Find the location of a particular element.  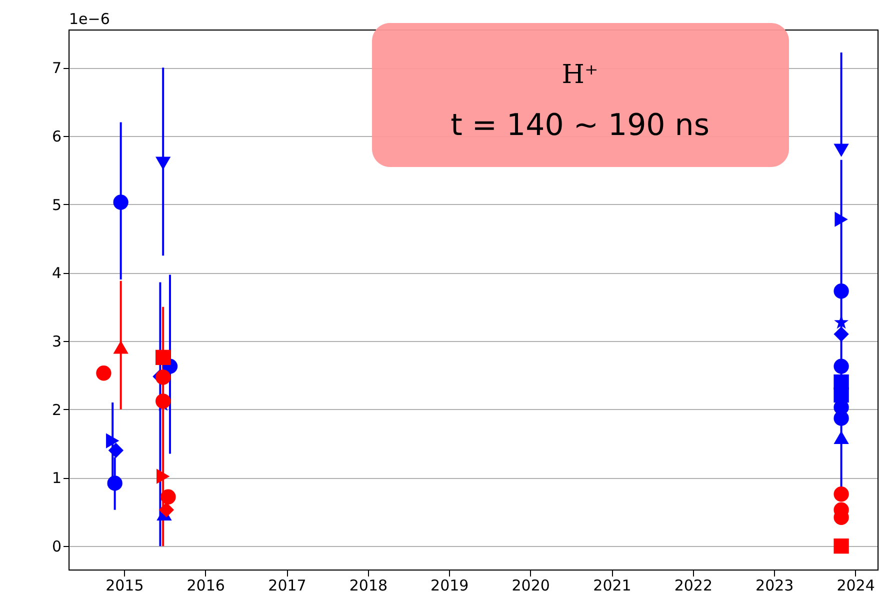

text: 1e−6 is located at coordinates (89, 19).